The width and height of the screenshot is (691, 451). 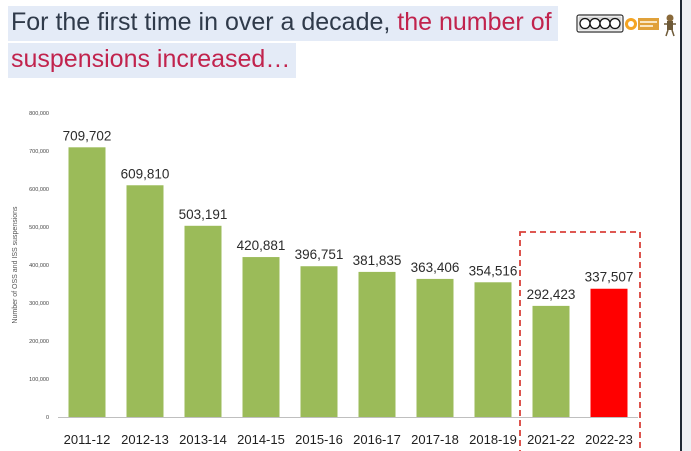 What do you see at coordinates (551, 294) in the screenshot?
I see `bar-value-label: 292,423` at bounding box center [551, 294].